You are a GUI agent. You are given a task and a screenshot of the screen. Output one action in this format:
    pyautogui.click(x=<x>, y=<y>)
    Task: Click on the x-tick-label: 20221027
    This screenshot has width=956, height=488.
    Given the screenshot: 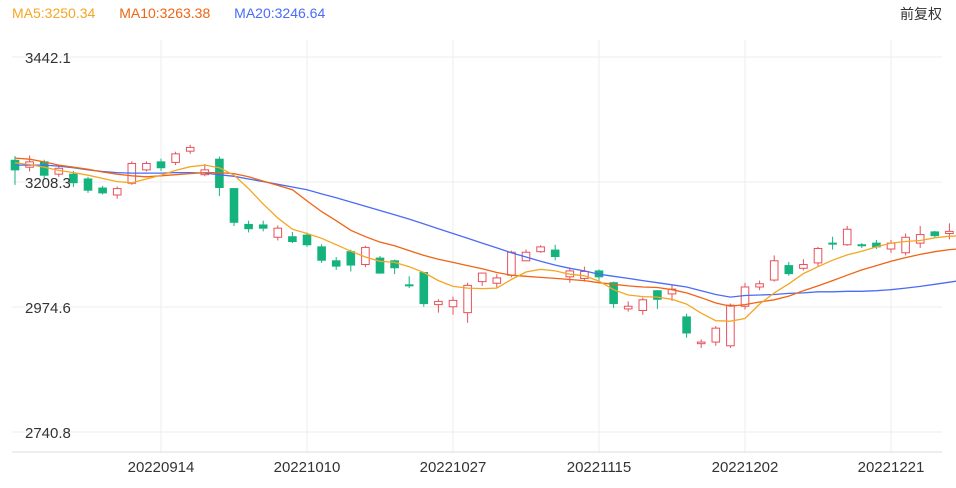 What is the action you would take?
    pyautogui.click(x=453, y=467)
    